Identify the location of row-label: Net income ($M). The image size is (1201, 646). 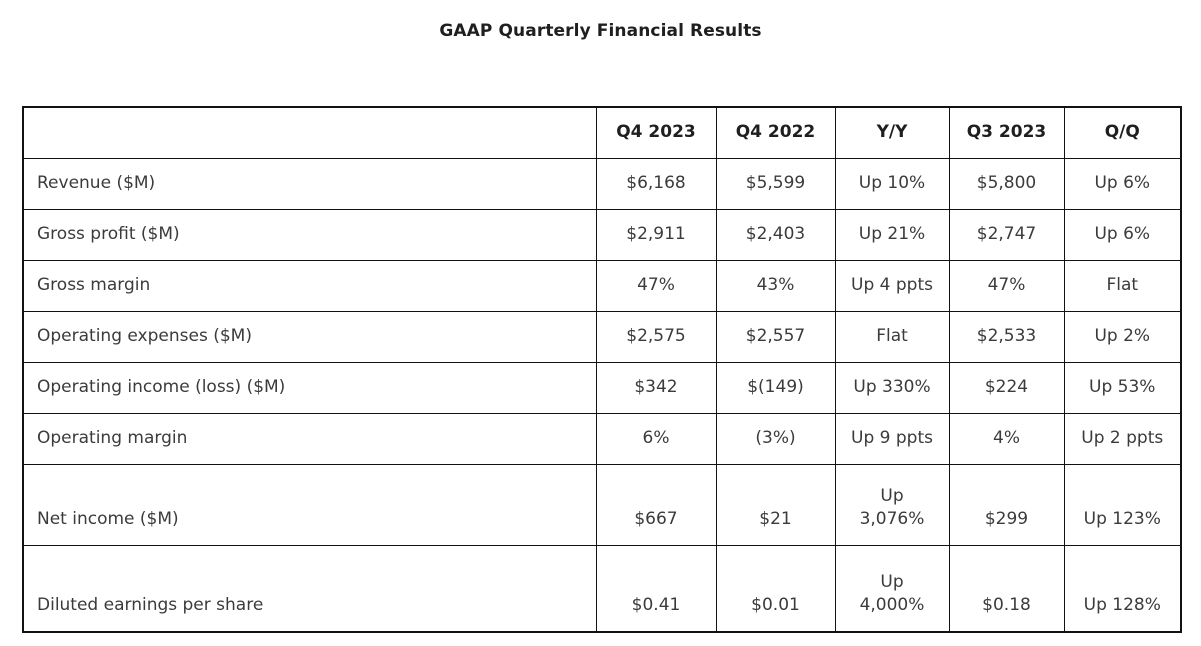
(309, 504).